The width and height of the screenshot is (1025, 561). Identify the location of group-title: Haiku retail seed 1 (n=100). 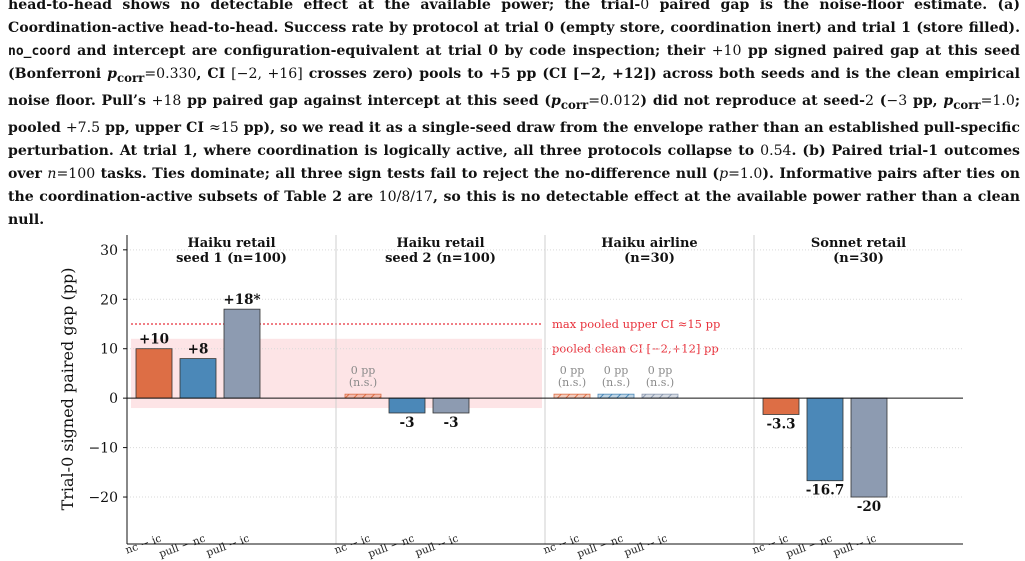
(231, 251).